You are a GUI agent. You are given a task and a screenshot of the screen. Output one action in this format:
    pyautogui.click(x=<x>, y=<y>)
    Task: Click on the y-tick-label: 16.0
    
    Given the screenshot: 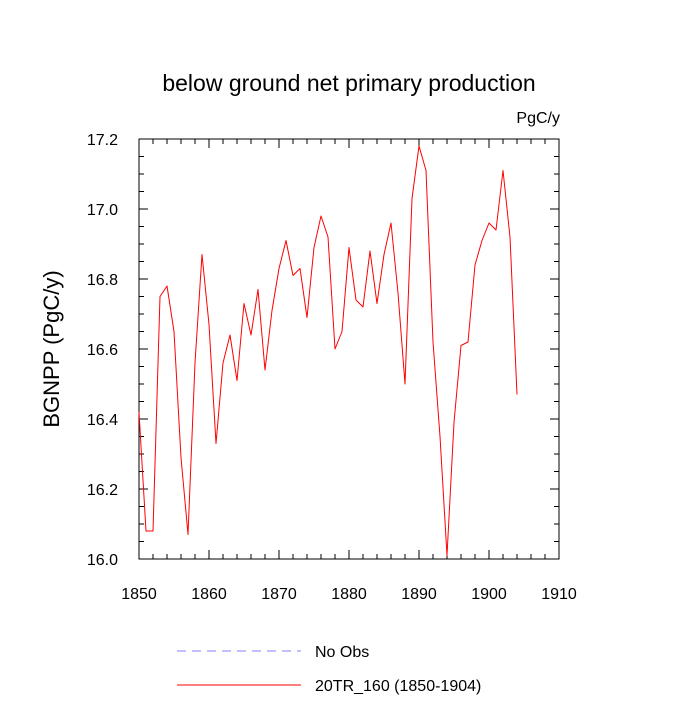 What is the action you would take?
    pyautogui.click(x=102, y=560)
    